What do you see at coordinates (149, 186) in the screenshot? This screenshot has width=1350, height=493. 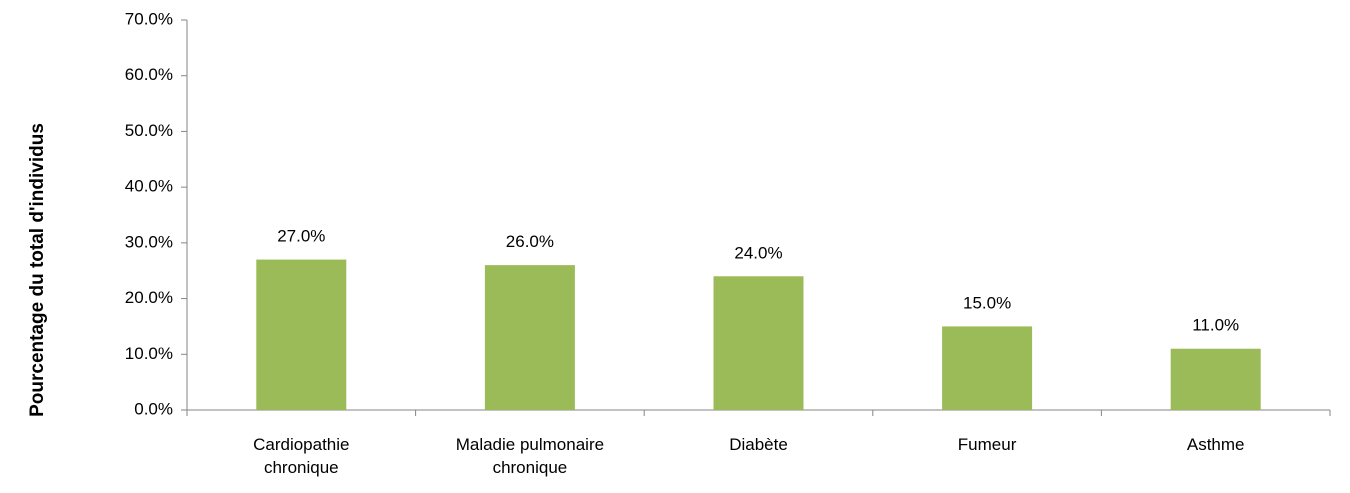 I see `y-tick-label: 40.0%` at bounding box center [149, 186].